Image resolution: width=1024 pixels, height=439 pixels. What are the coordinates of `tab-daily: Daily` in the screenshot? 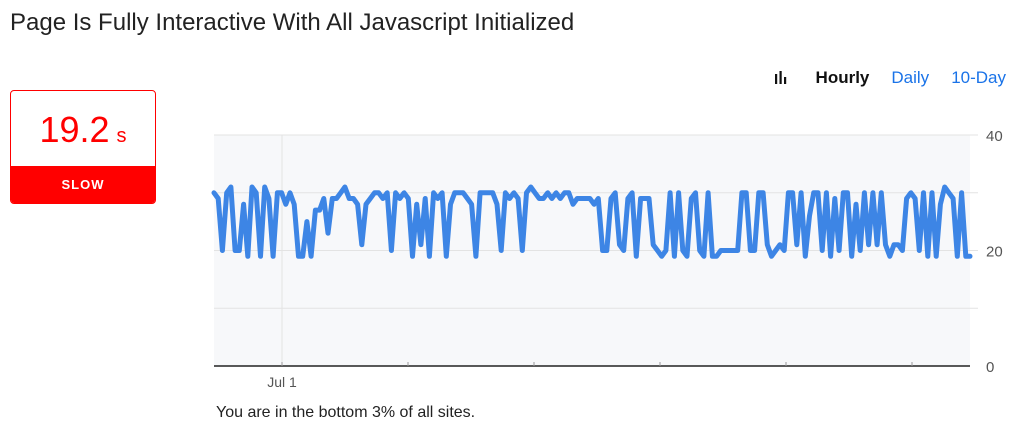 It's located at (910, 77).